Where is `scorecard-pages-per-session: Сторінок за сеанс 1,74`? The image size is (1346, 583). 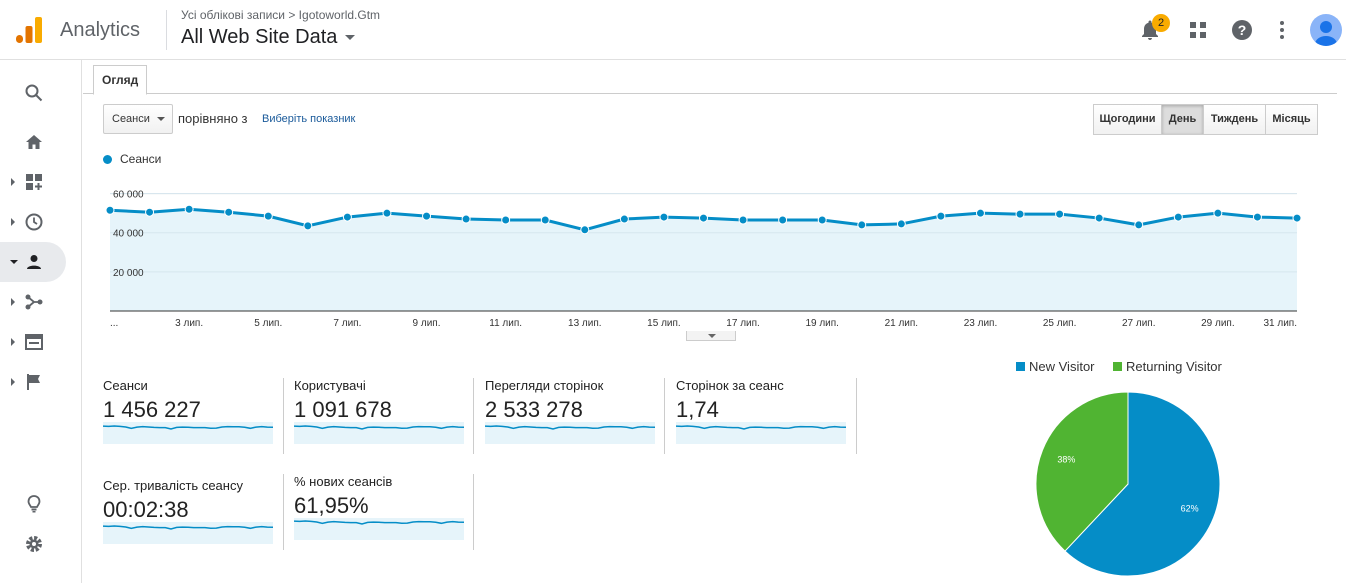
scorecard-pages-per-session: Сторінок за сеанс 1,74 is located at coordinates (766, 418).